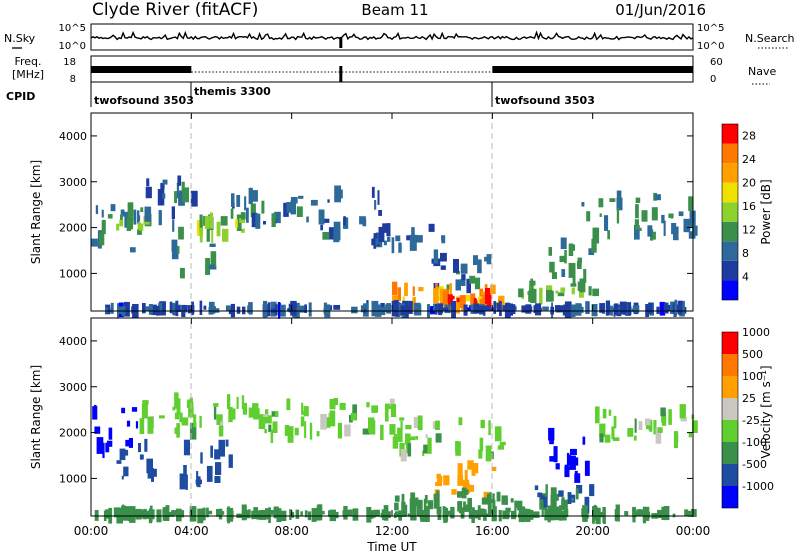  I want to click on noise-sky-line, so click(392, 35).